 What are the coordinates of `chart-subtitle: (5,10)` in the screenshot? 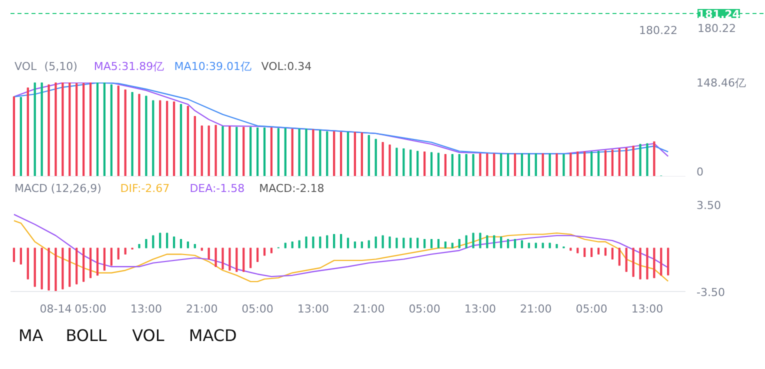 It's located at (61, 66).